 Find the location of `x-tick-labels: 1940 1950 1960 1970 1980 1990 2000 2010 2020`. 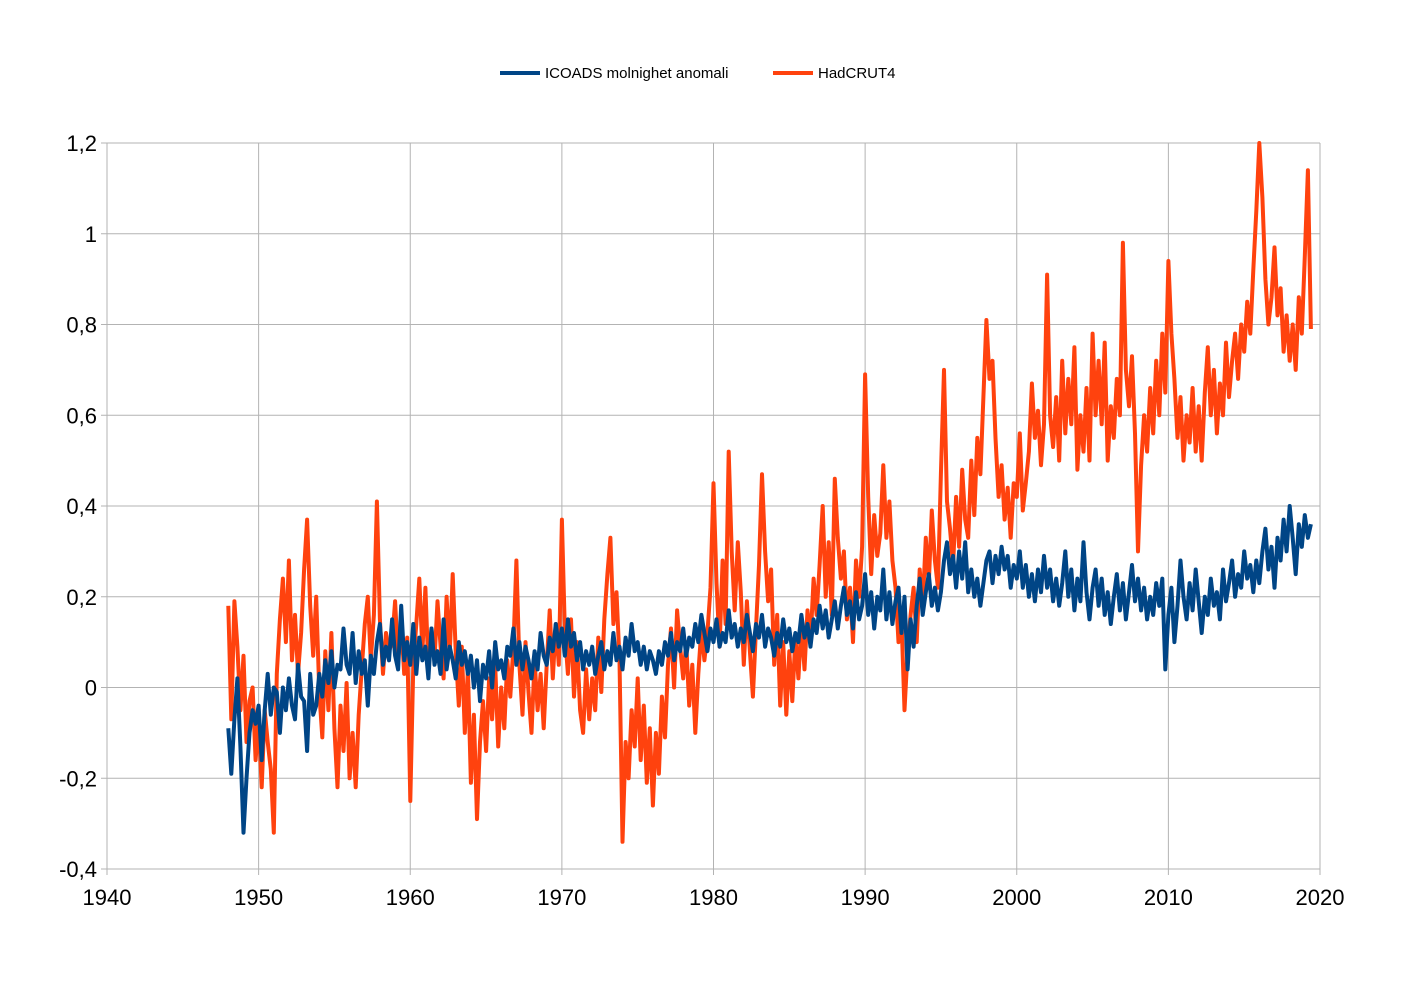

x-tick-labels: 1940 1950 1960 1970 1980 1990 2000 2010 2020 is located at coordinates (714, 897).